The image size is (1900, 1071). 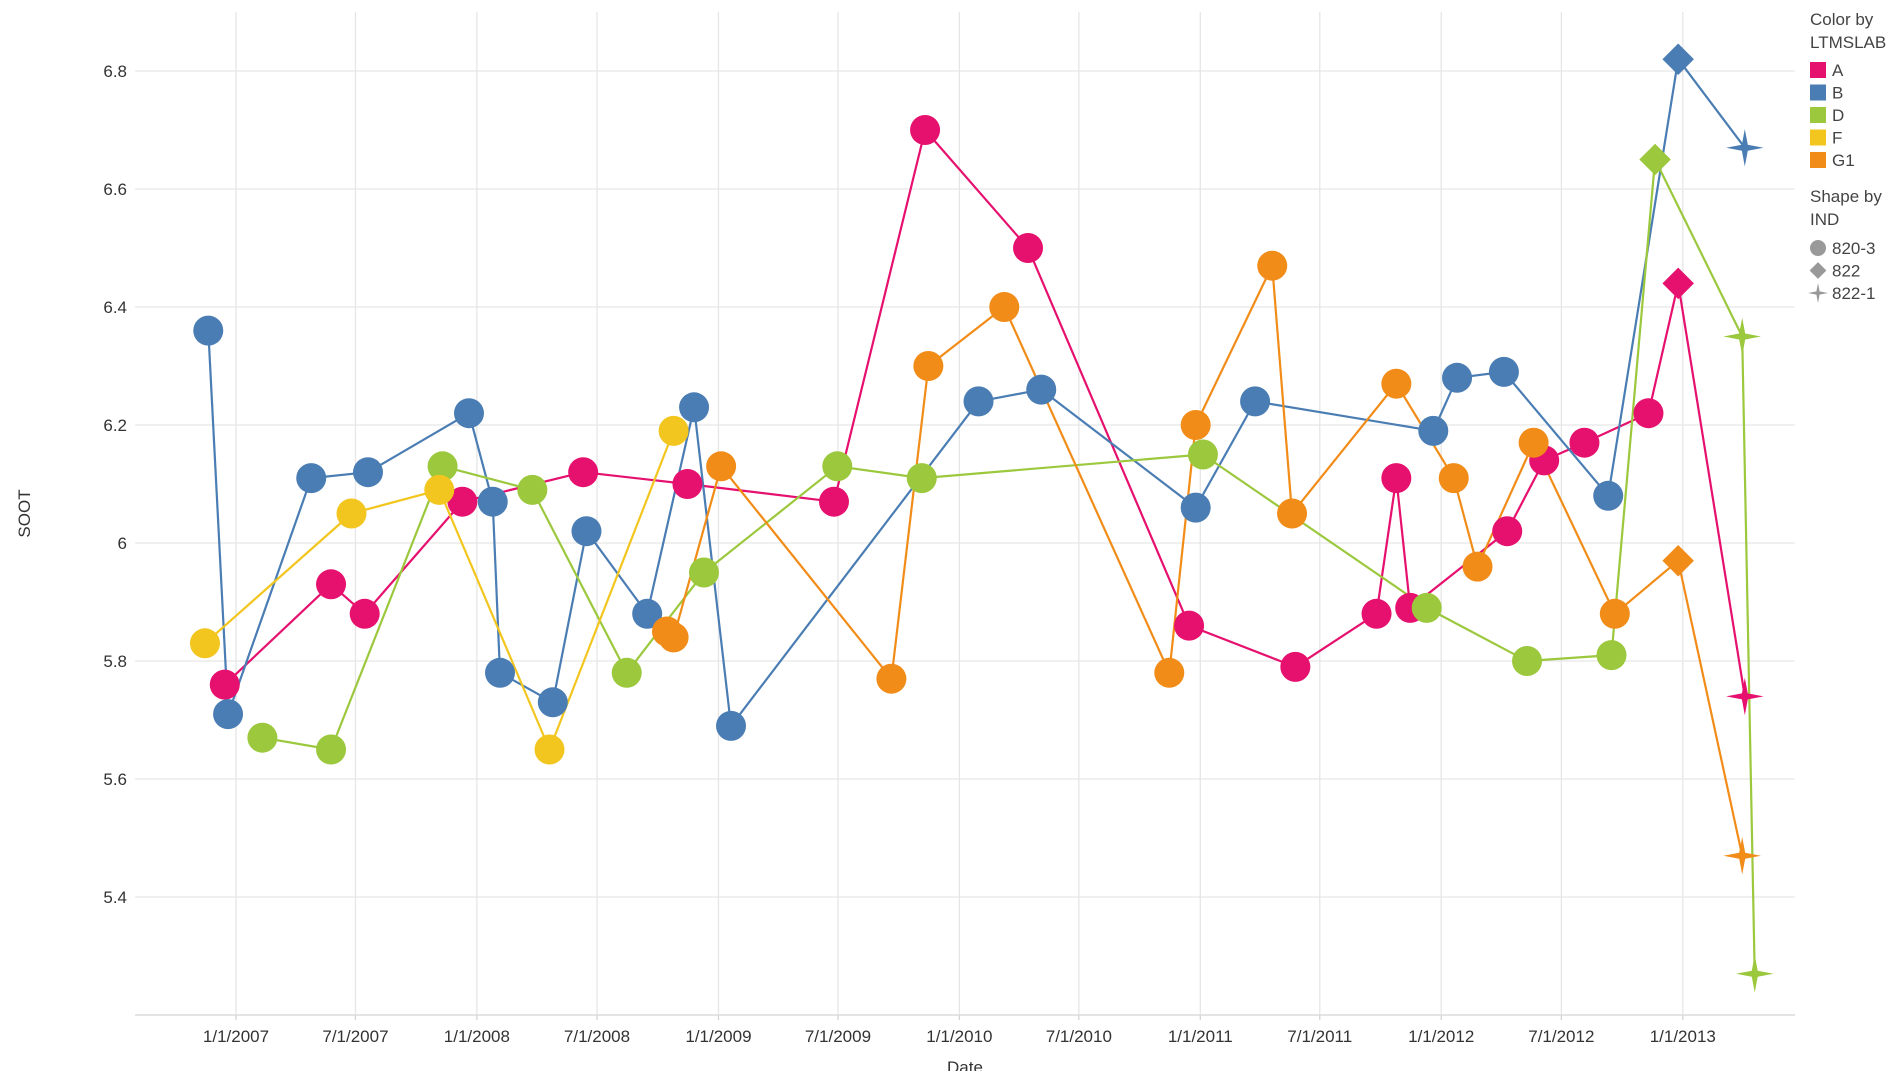 What do you see at coordinates (1561, 1036) in the screenshot?
I see `x-tick-label: 7/1/2012` at bounding box center [1561, 1036].